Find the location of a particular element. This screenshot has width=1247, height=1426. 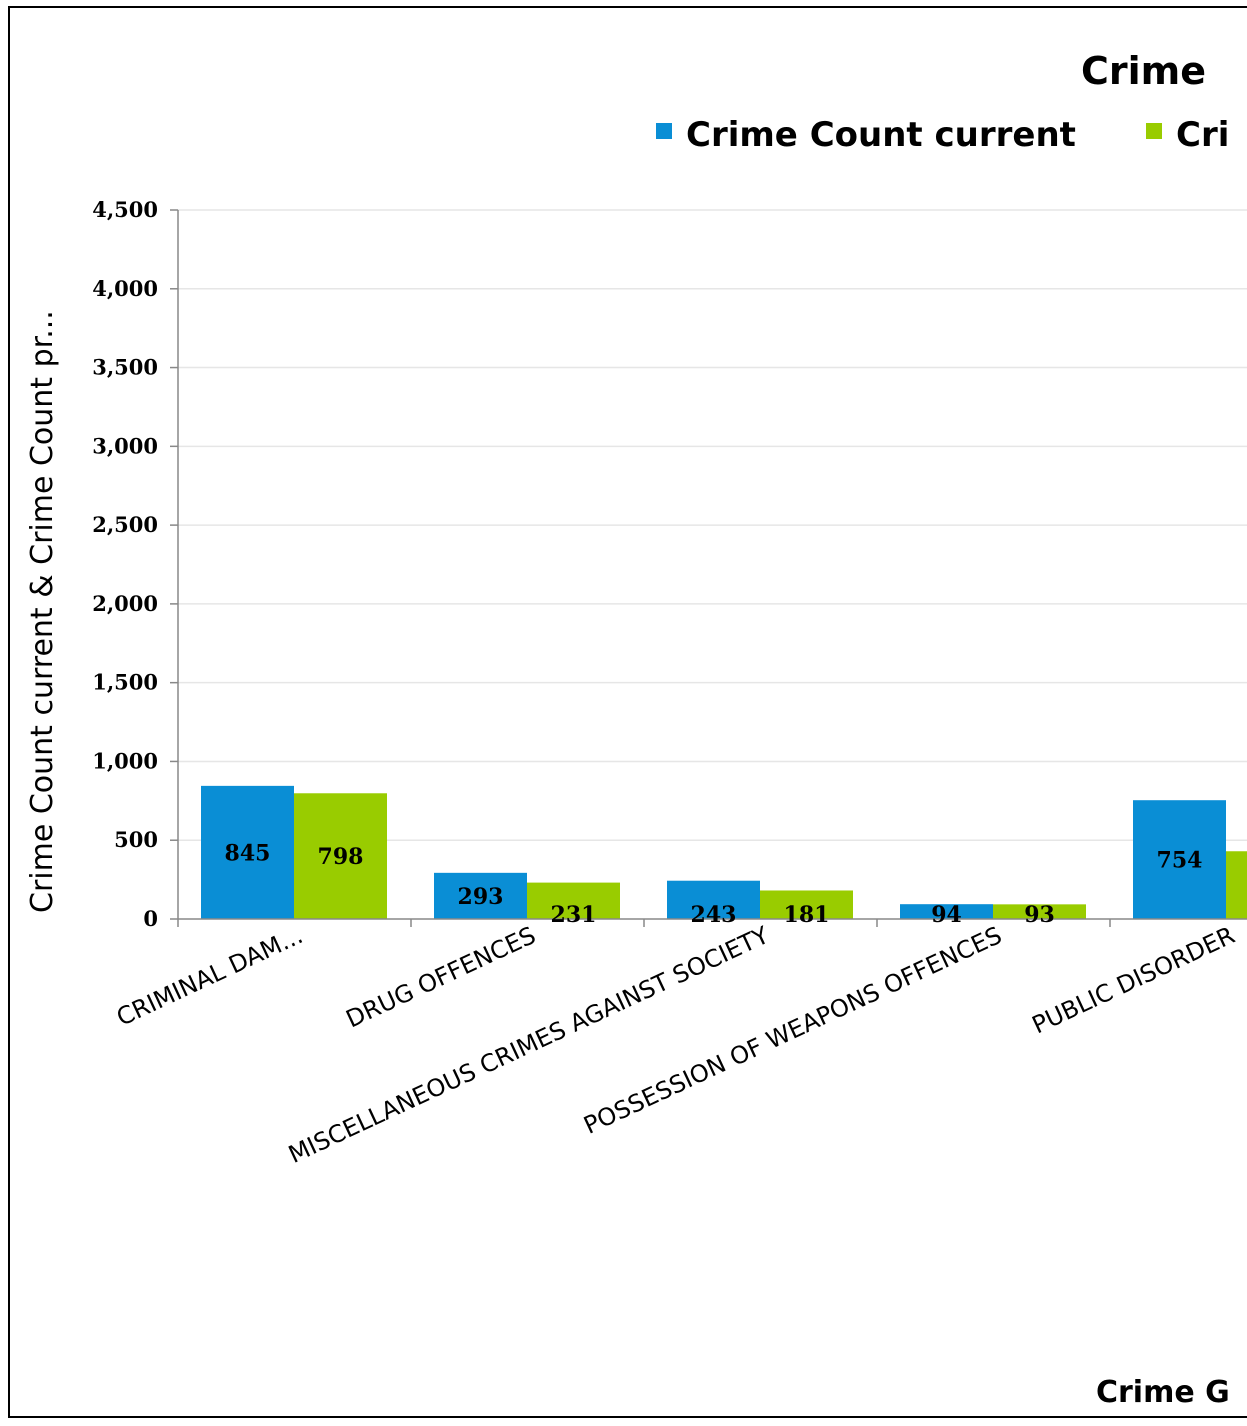

data-label: 845 is located at coordinates (248, 853).